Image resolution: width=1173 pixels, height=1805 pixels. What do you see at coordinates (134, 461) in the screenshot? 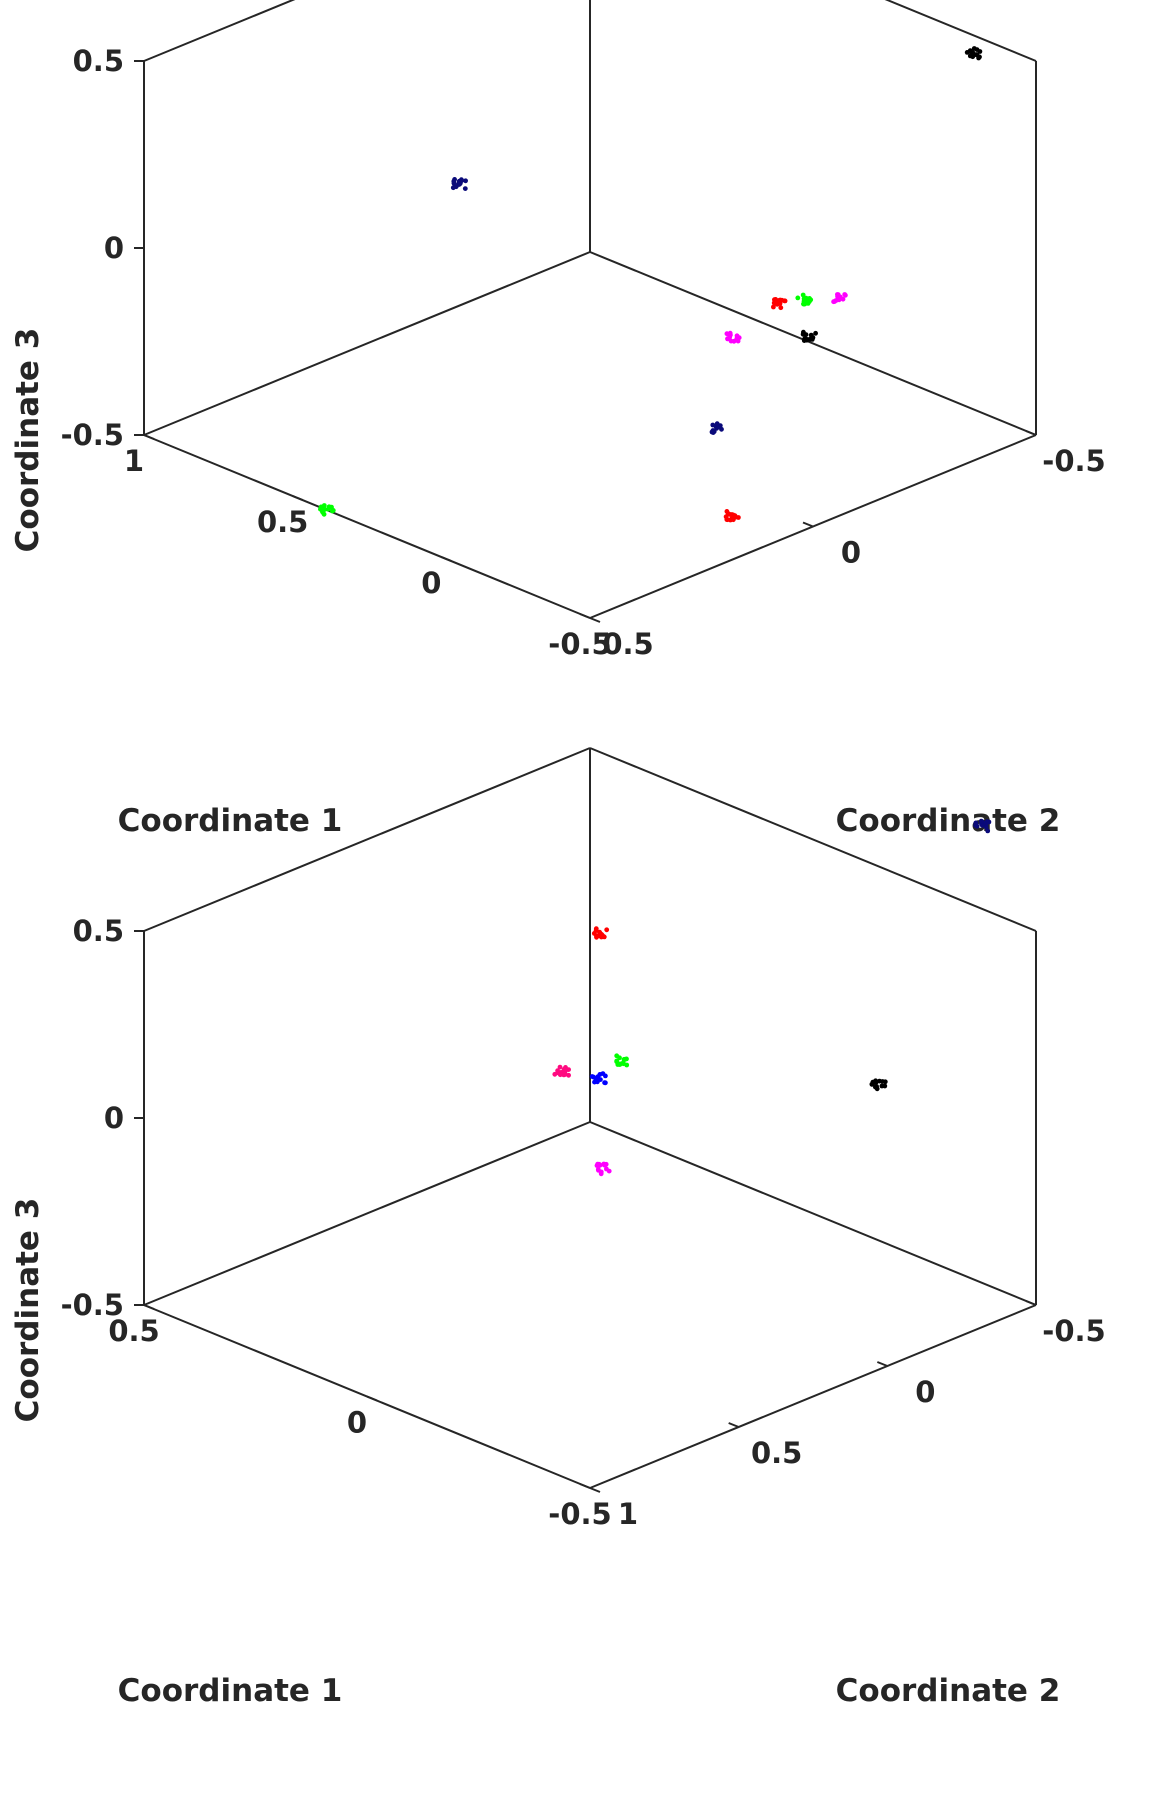
I see `x-tick-label: 1` at bounding box center [134, 461].